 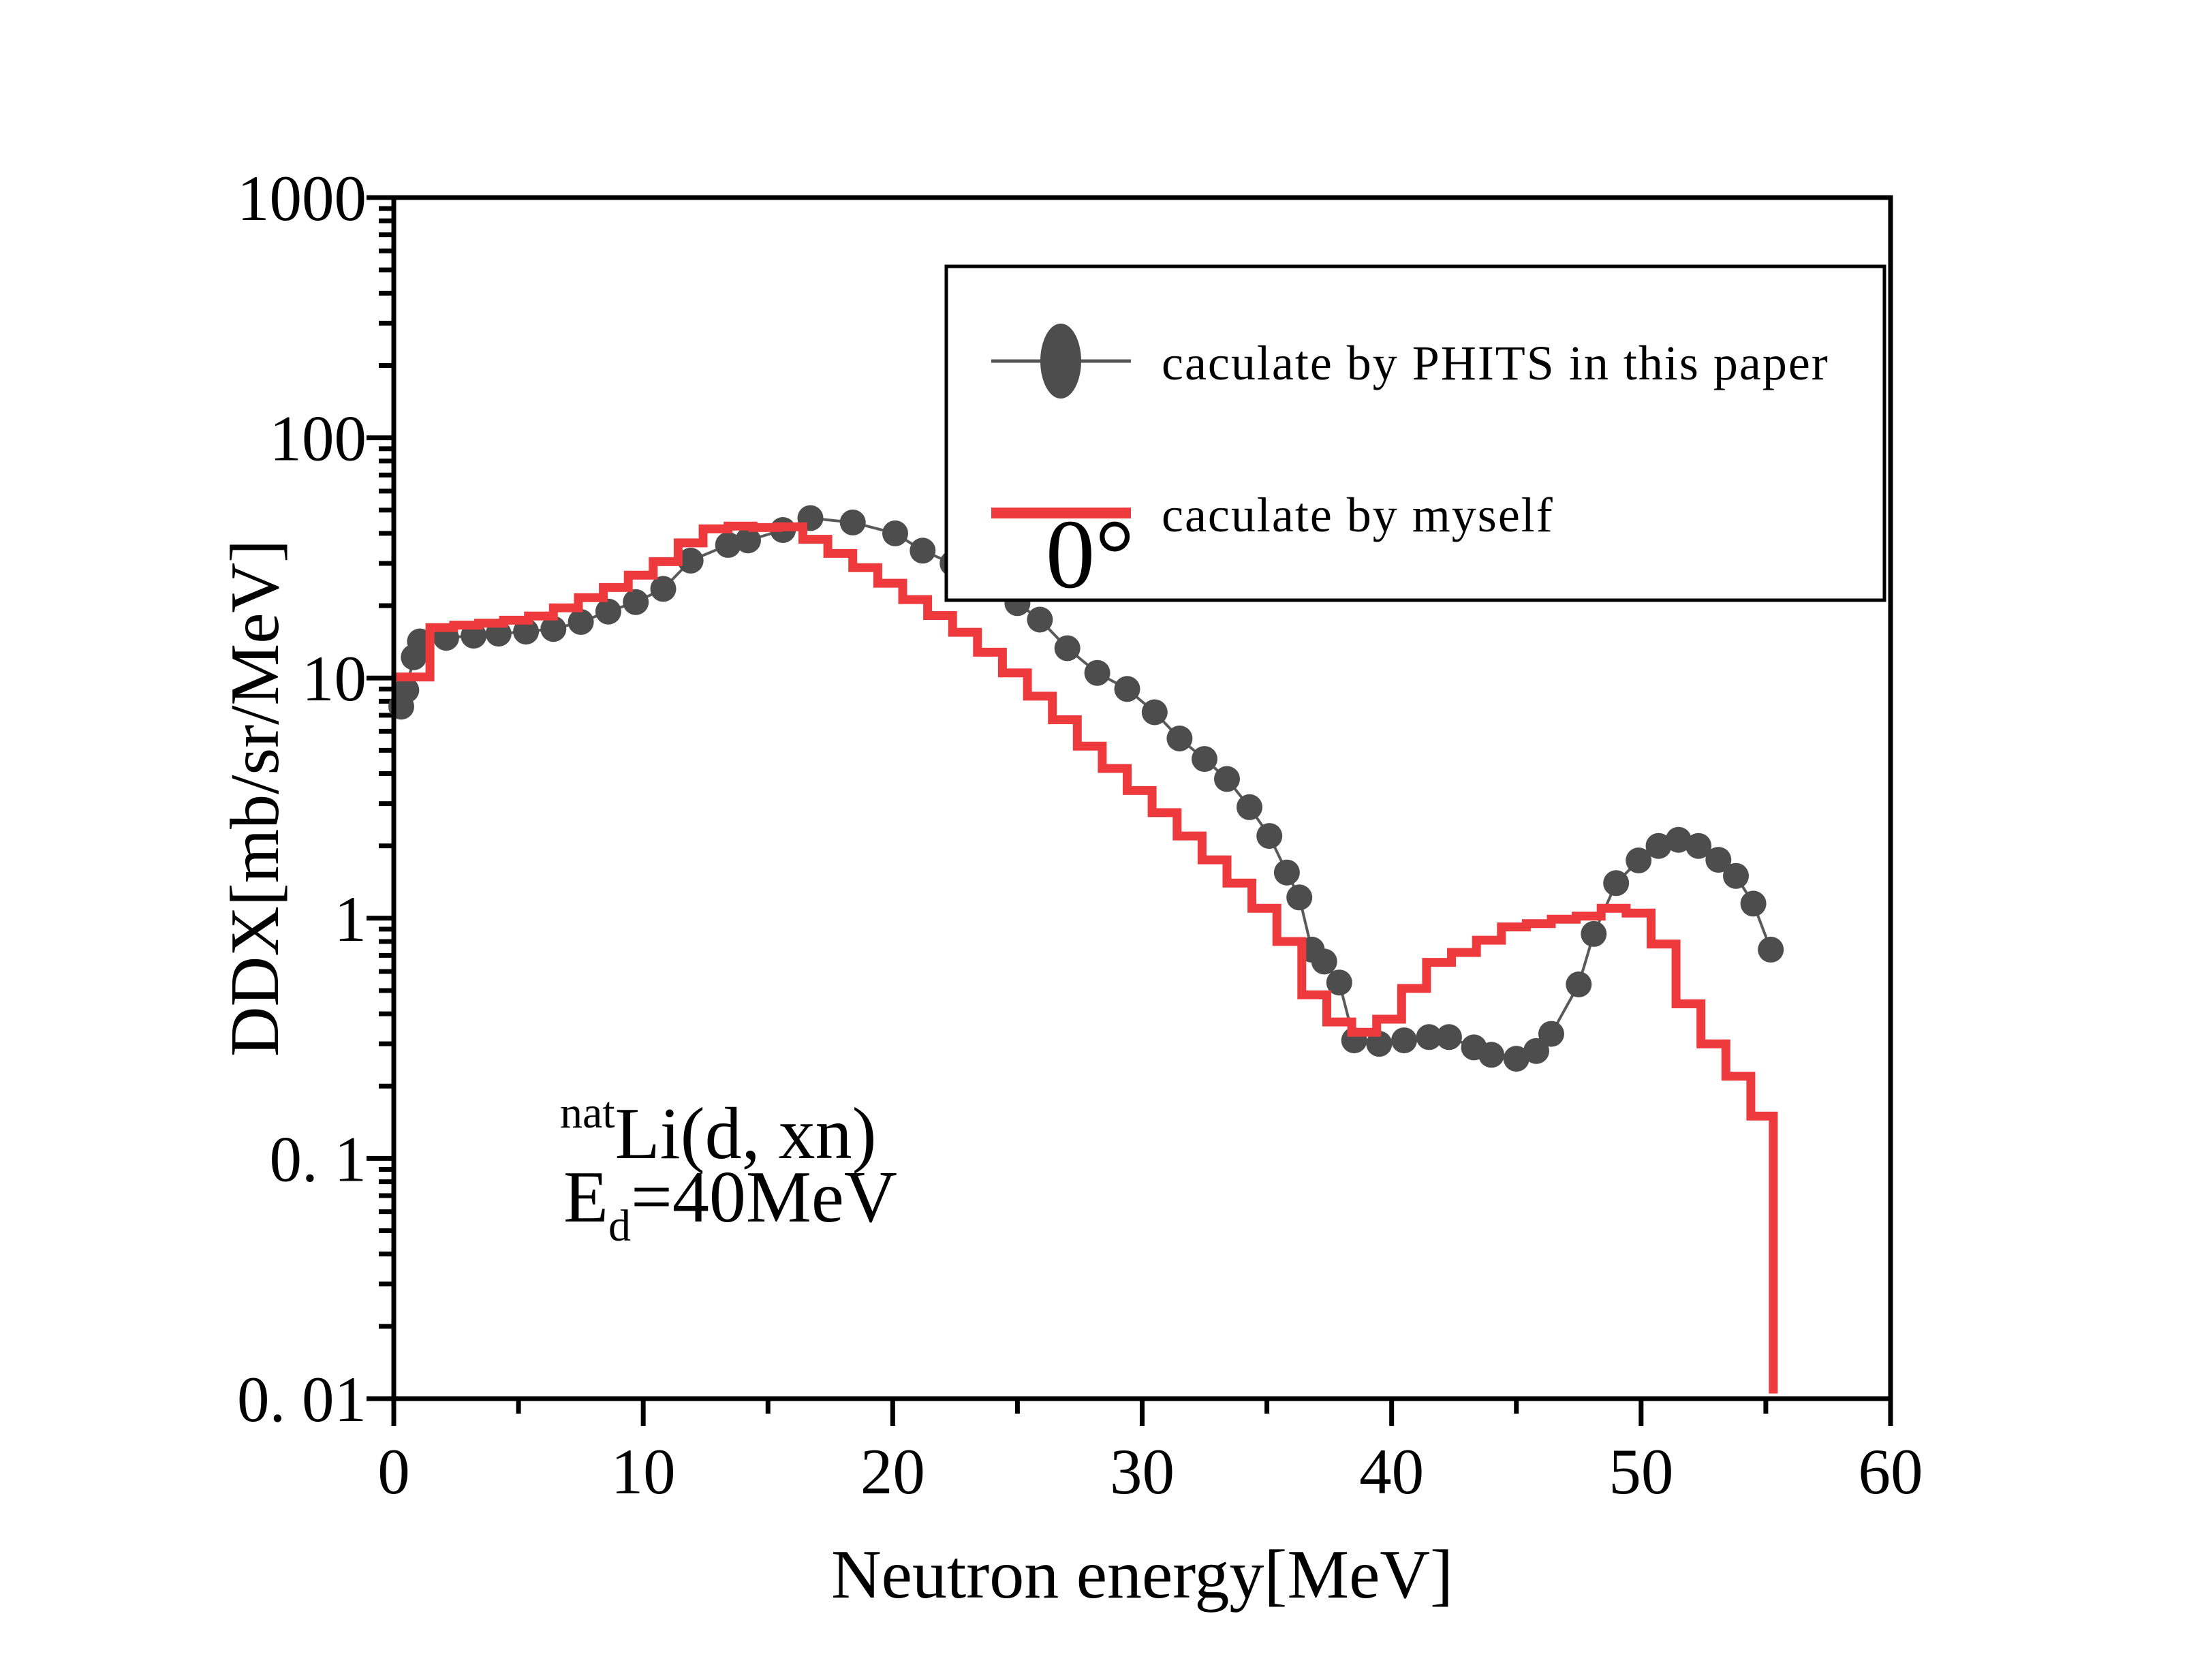 I want to click on x-axis-title: Neutron energy[MeV], so click(x=1142, y=1574).